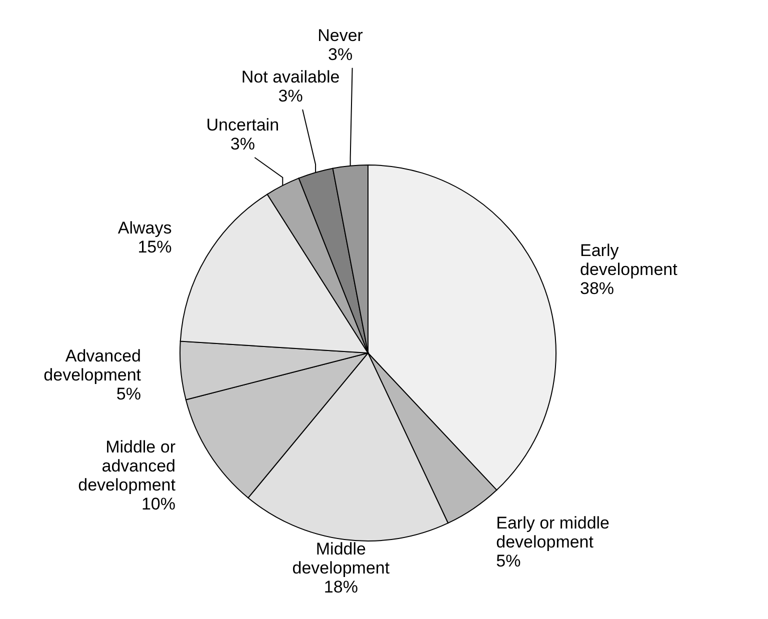 The image size is (768, 619). I want to click on data-label: 38%, so click(597, 288).